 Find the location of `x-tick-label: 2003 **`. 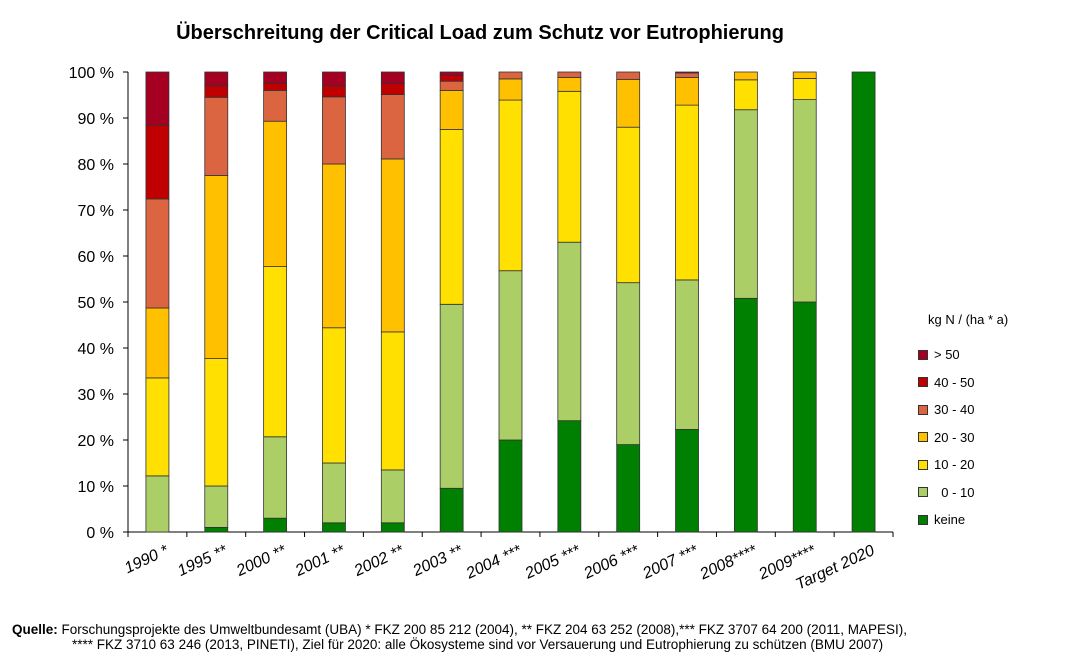

x-tick-label: 2003 ** is located at coordinates (438, 561).